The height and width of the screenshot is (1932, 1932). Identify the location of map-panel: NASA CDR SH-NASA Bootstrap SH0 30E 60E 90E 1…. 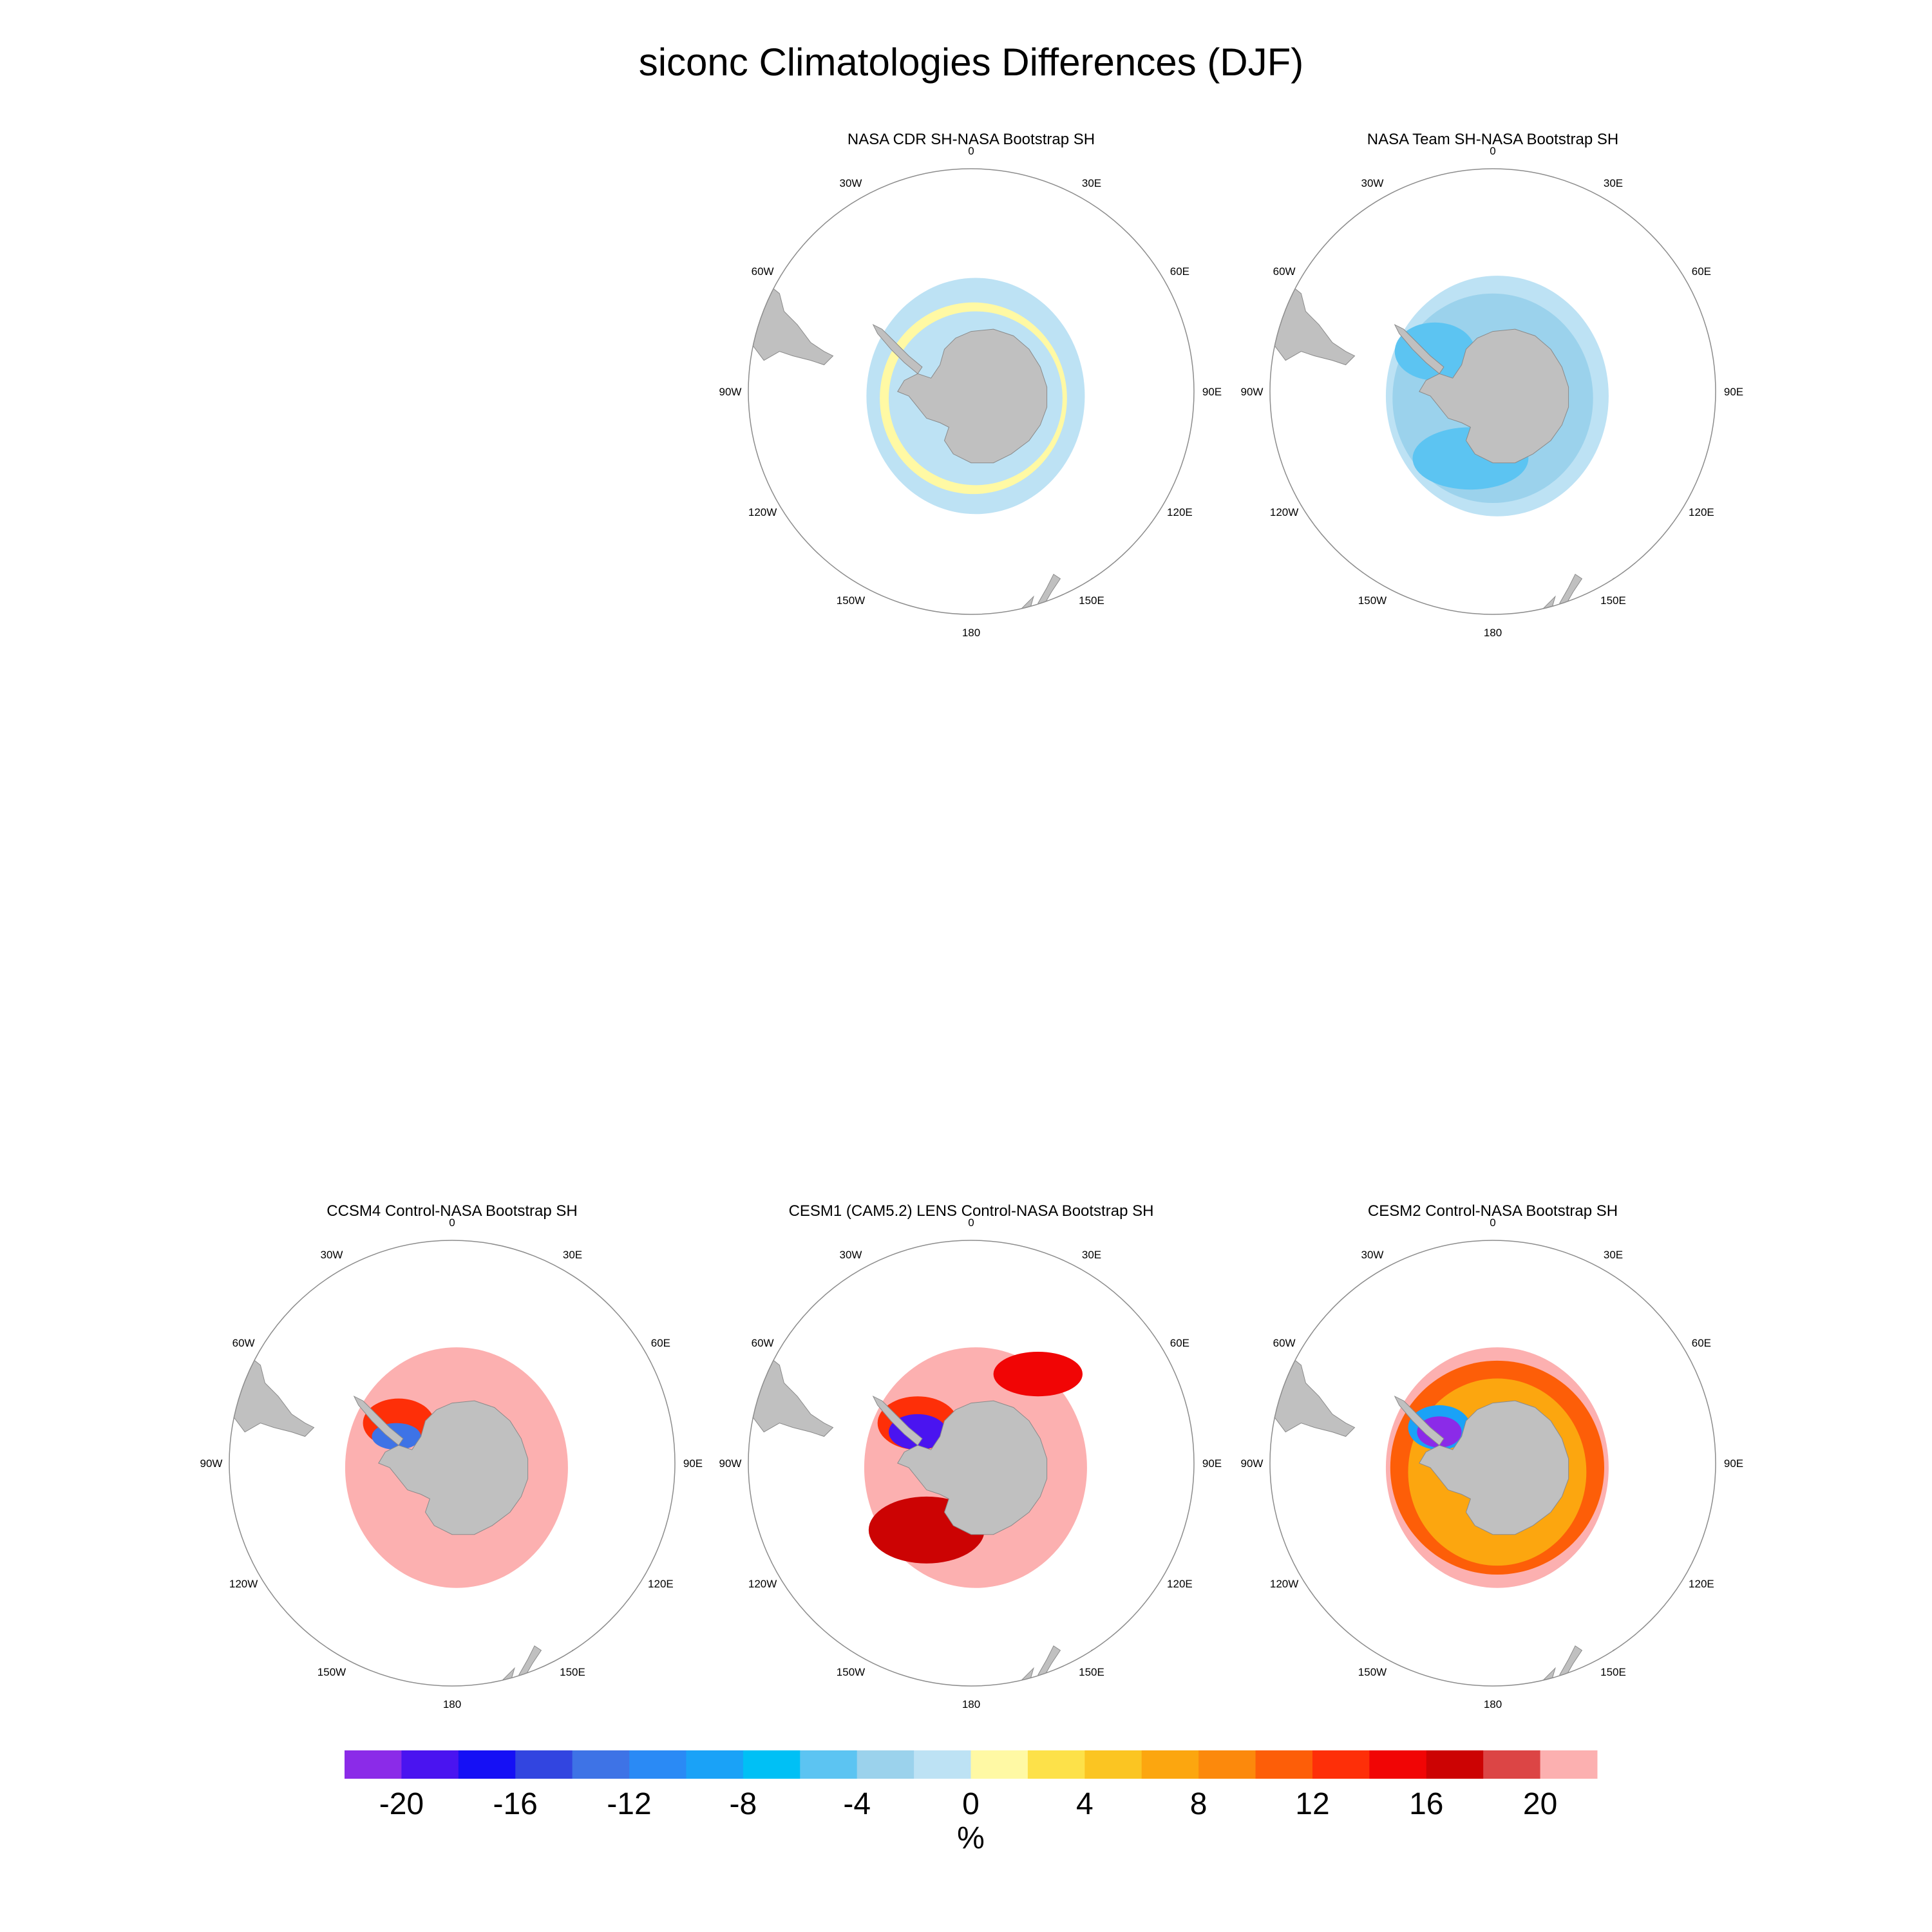
(971, 385).